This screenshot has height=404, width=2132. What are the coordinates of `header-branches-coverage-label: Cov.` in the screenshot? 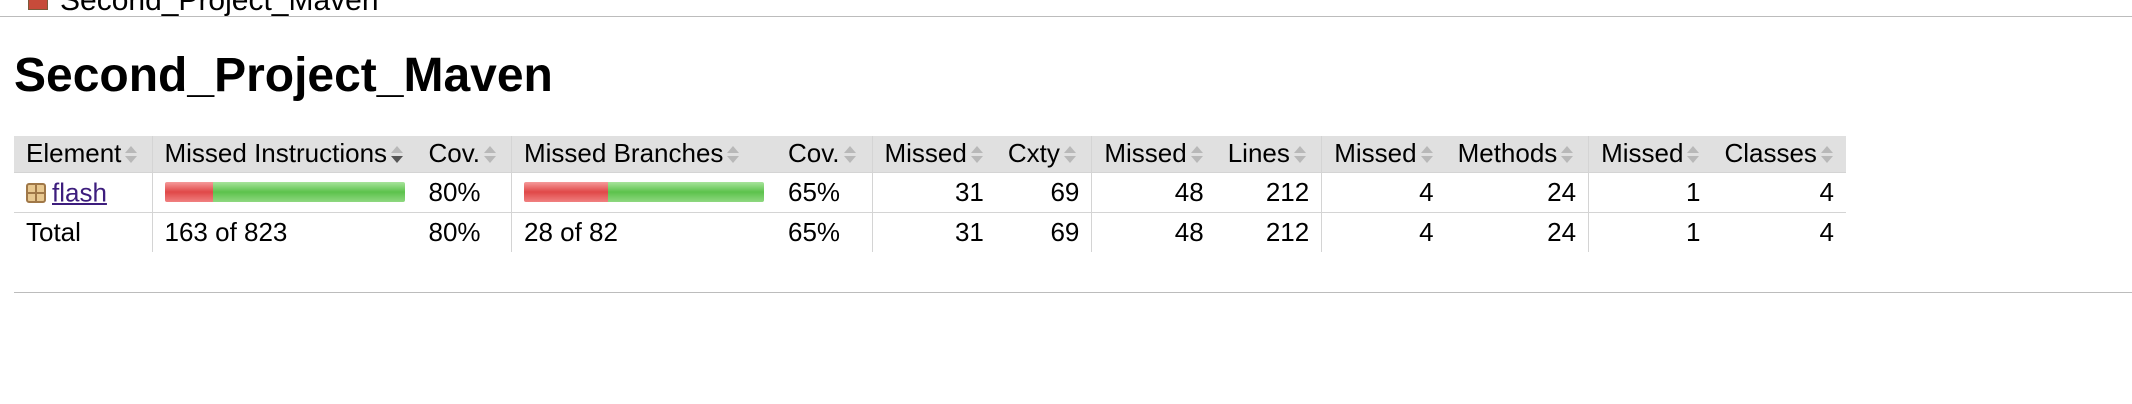 It's located at (814, 153).